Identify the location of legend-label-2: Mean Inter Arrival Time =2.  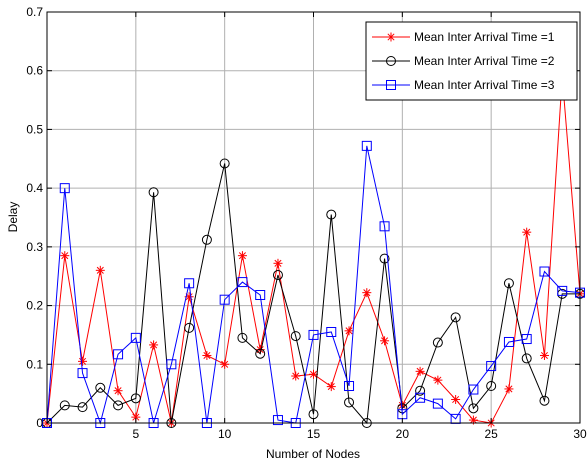
(484, 61).